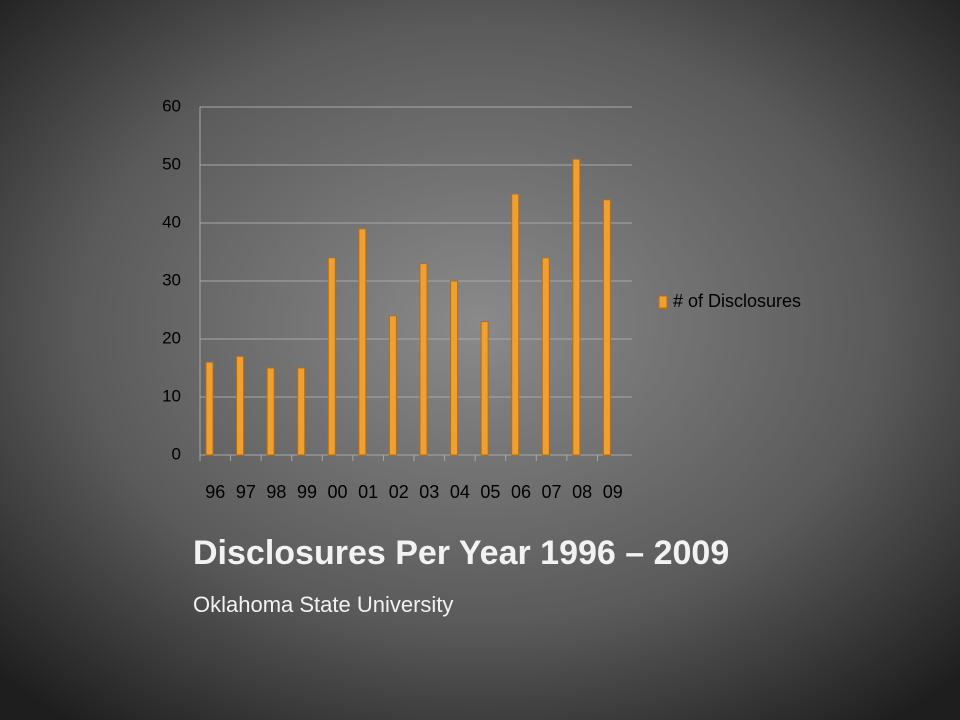  Describe the element at coordinates (276, 492) in the screenshot. I see `x-tick-label: 98` at that location.